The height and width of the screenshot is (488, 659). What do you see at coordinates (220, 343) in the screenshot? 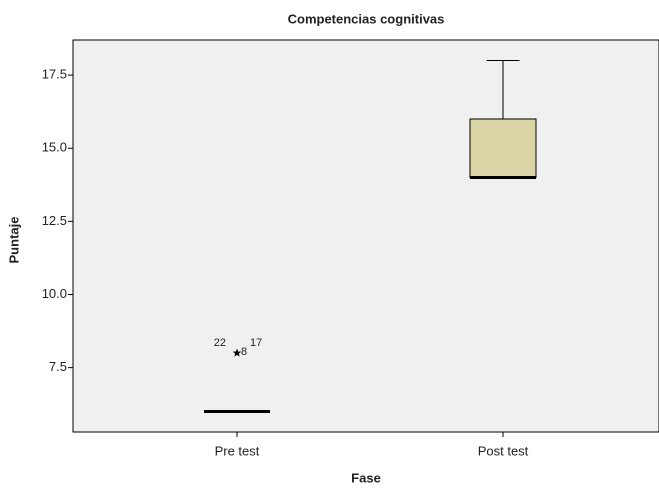
I see `outlier-label: 22` at bounding box center [220, 343].